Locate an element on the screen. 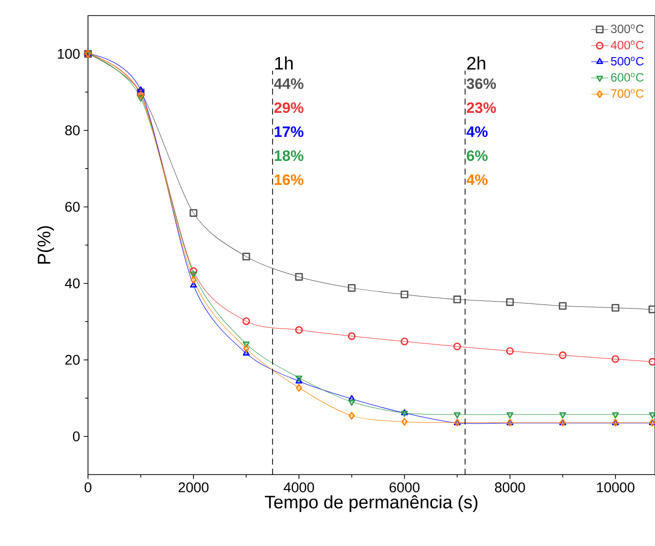 The image size is (655, 546). x-tick-label: 0 is located at coordinates (88, 487).